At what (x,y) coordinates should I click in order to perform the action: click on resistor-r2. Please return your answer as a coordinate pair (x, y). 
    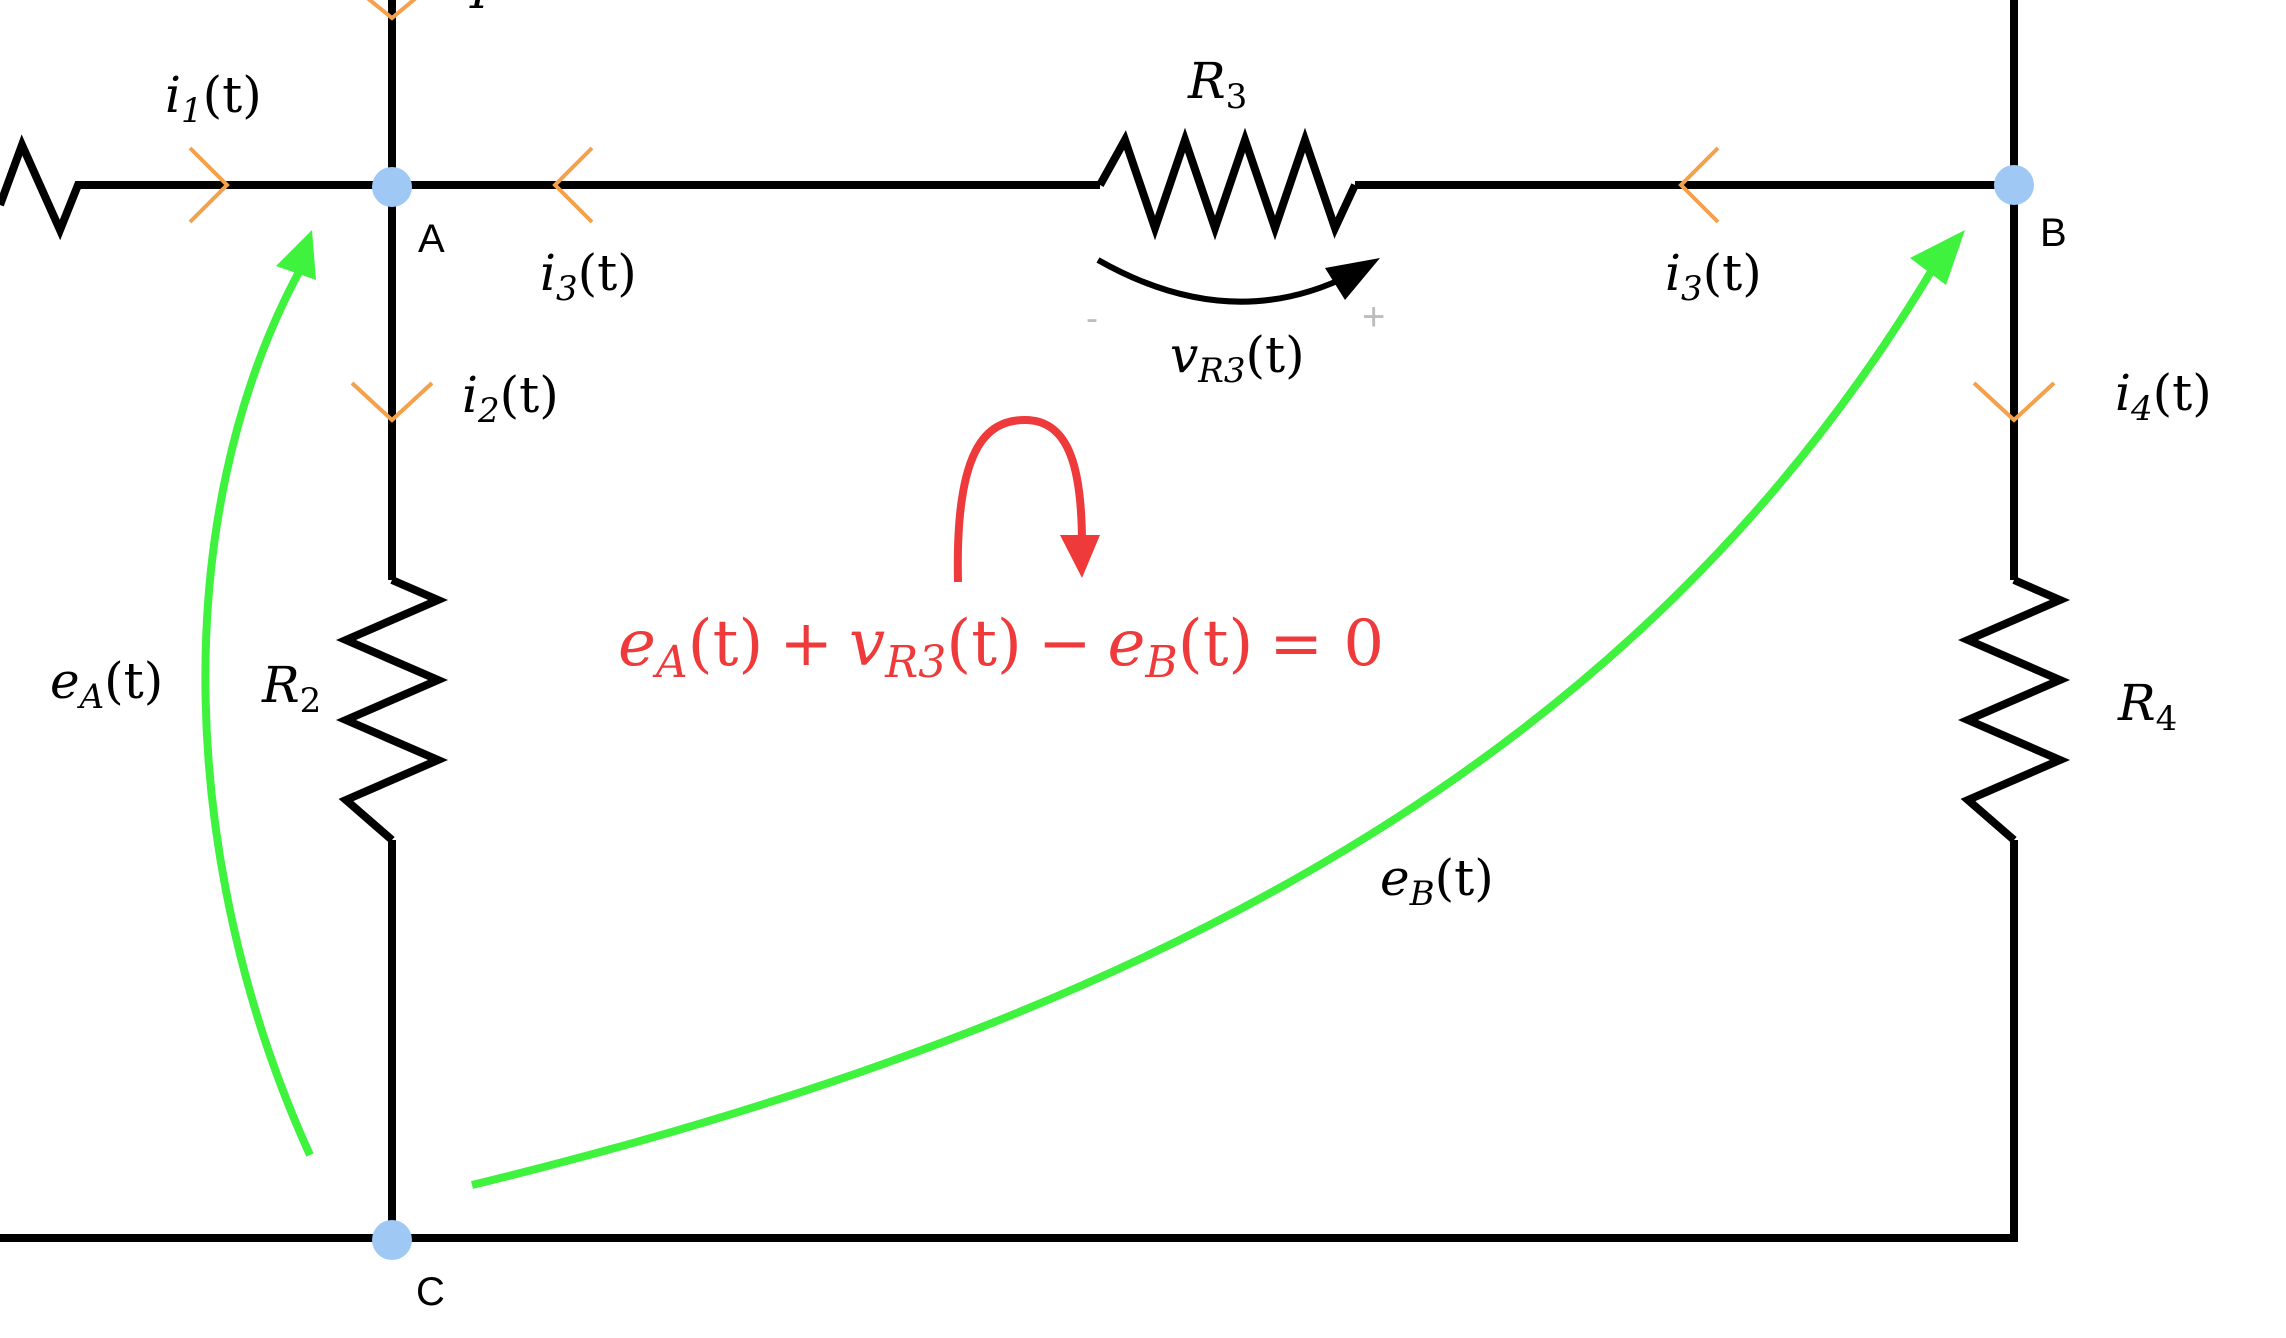
    Looking at the image, I should click on (392, 710).